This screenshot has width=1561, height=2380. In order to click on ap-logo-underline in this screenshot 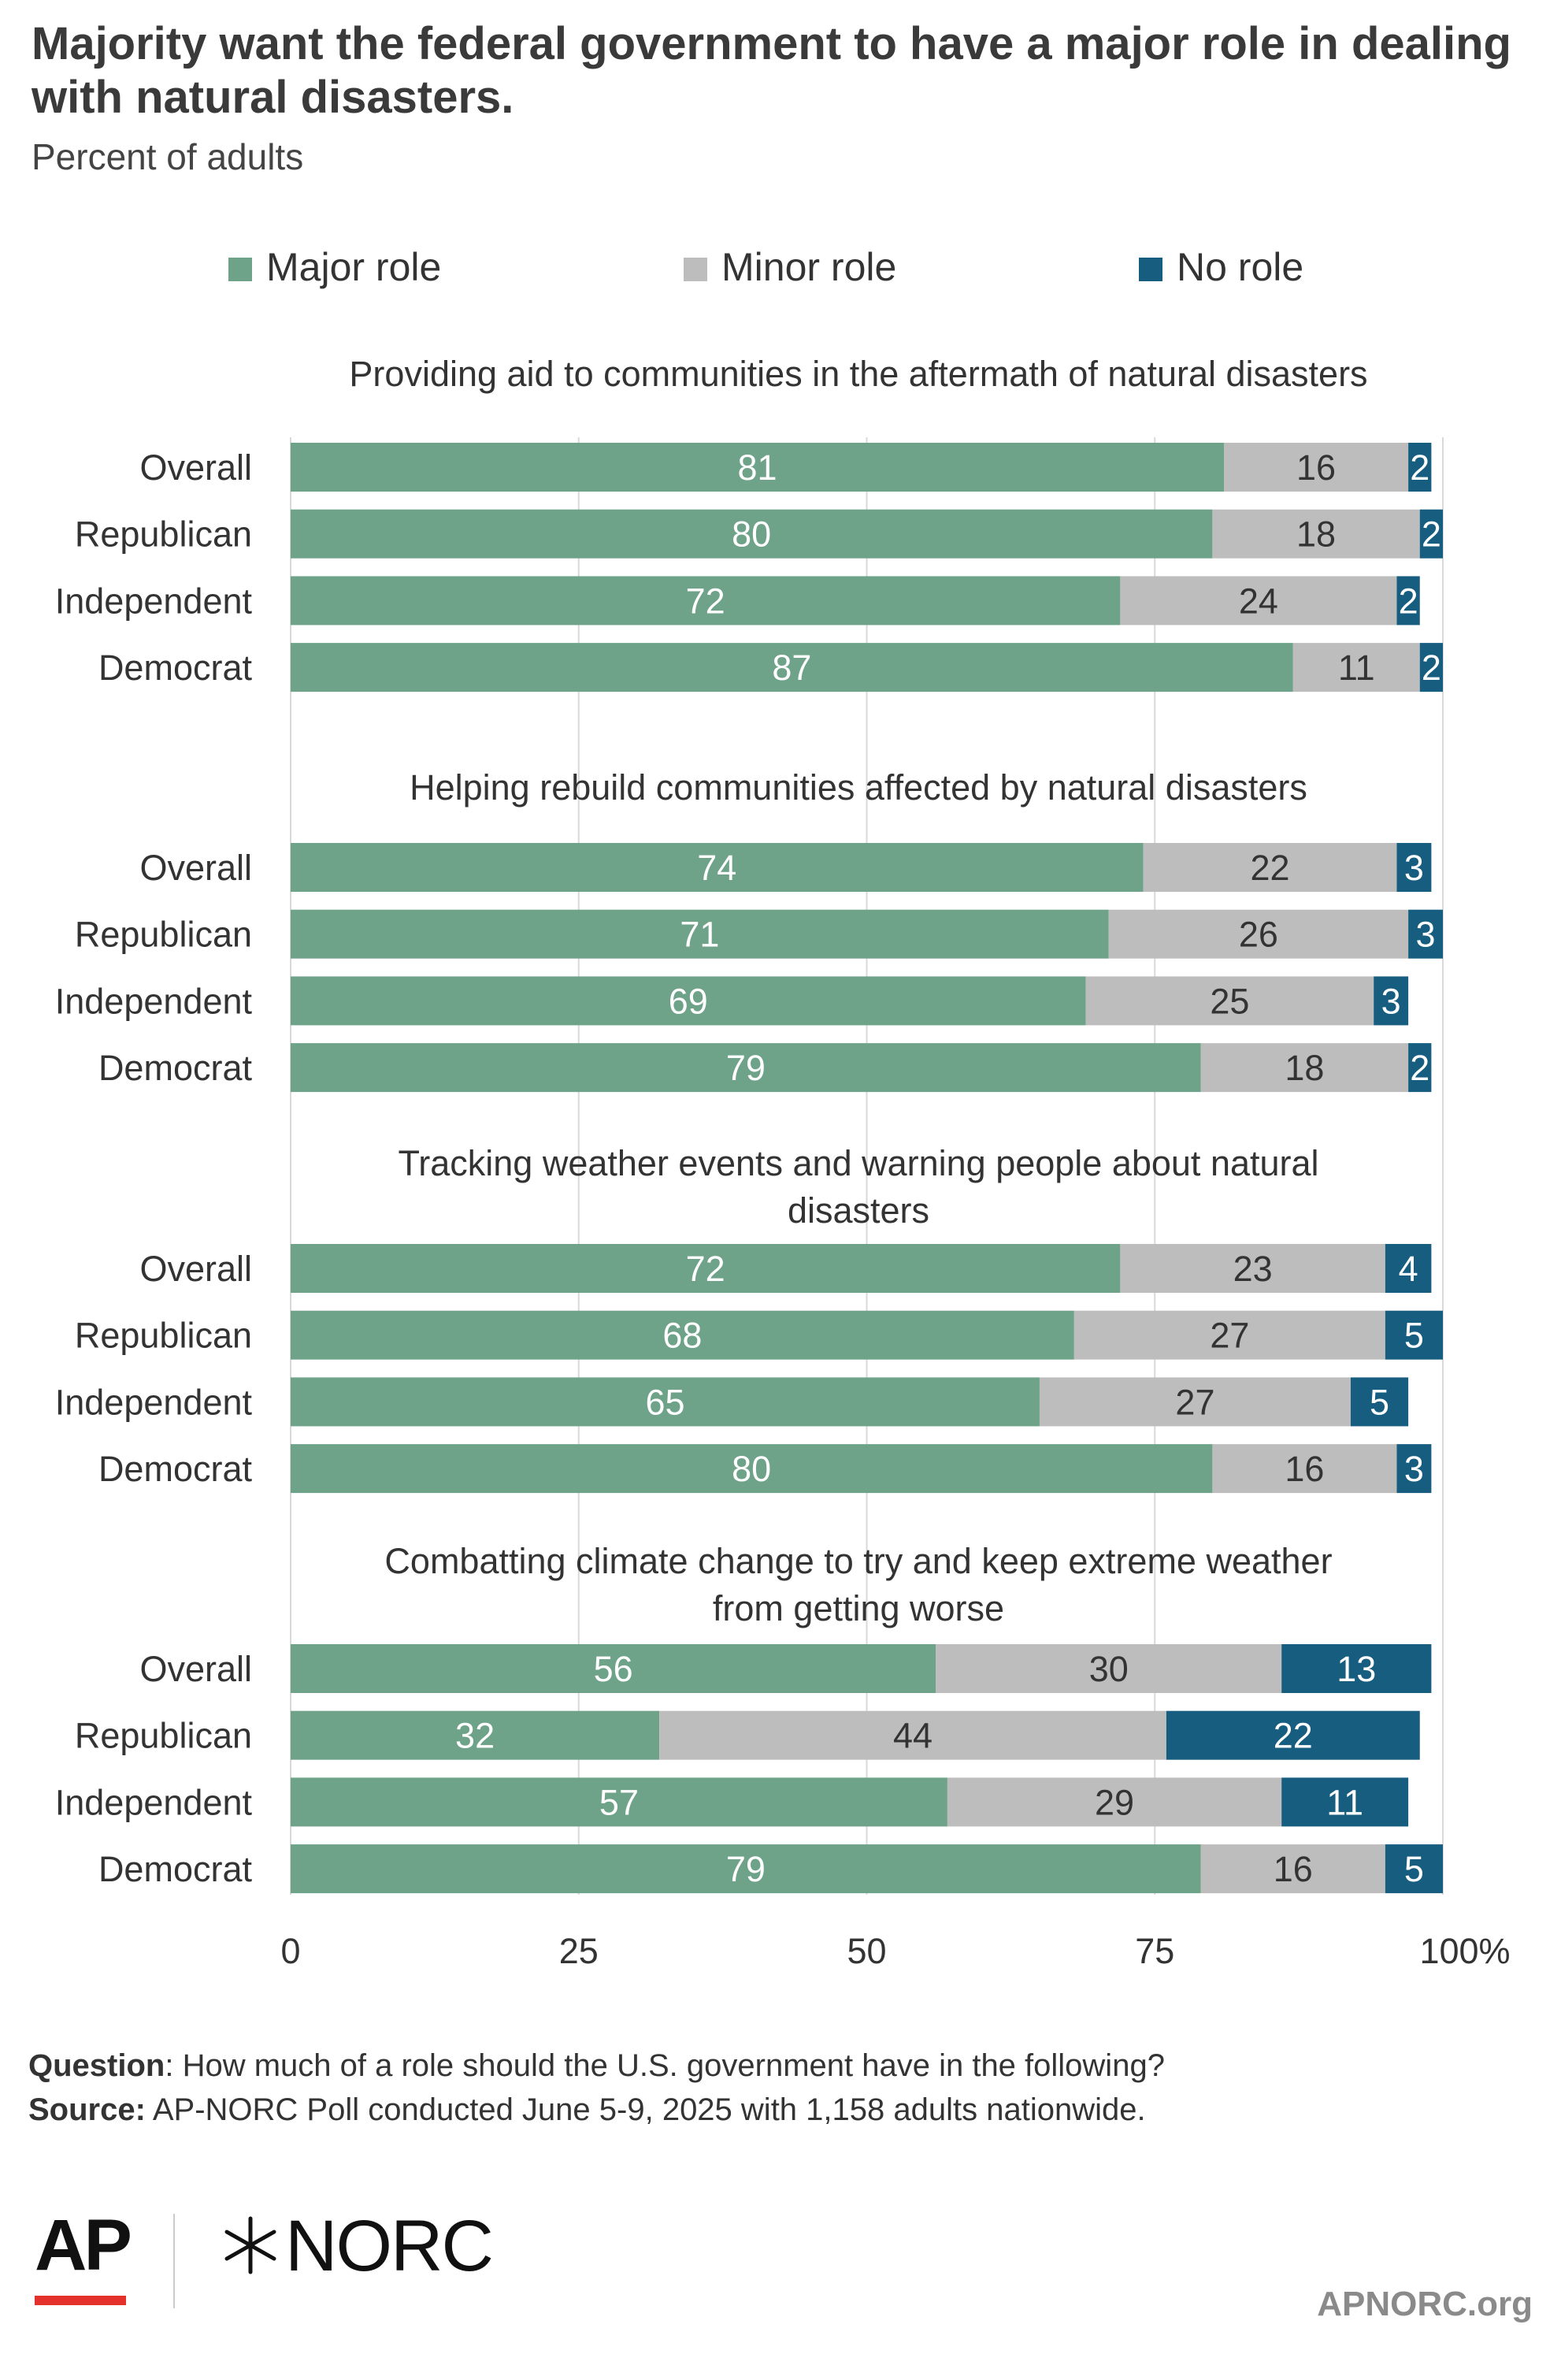, I will do `click(80, 2300)`.